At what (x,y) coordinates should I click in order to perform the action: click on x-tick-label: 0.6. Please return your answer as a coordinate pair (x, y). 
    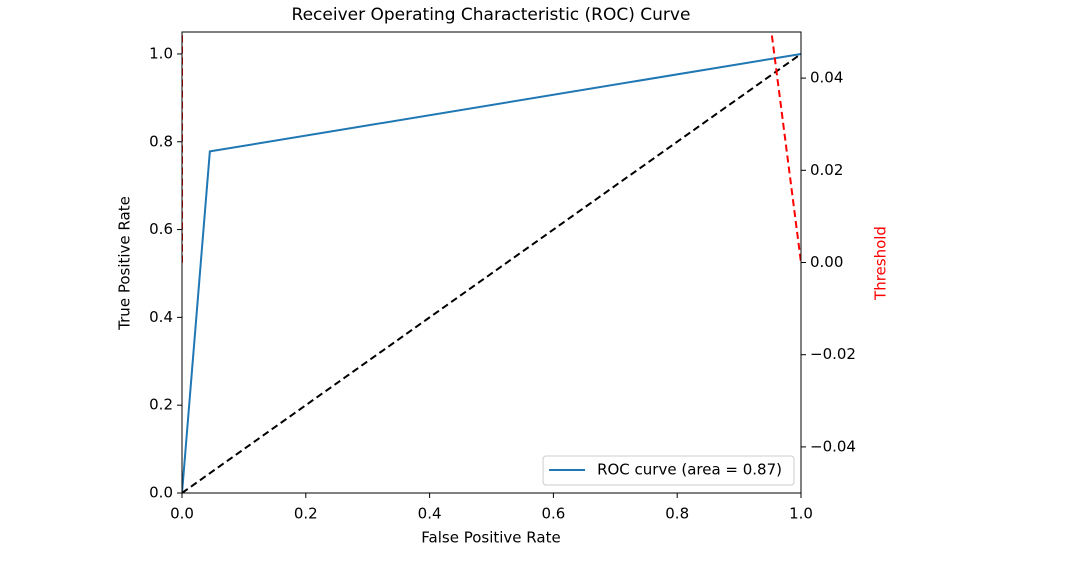
    Looking at the image, I should click on (553, 514).